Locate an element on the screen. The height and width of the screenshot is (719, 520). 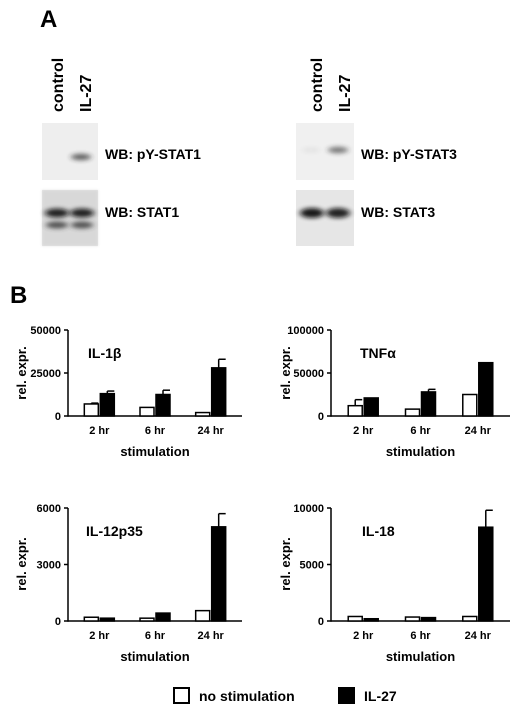
y-tick-label: 25000 is located at coordinates (45, 374).